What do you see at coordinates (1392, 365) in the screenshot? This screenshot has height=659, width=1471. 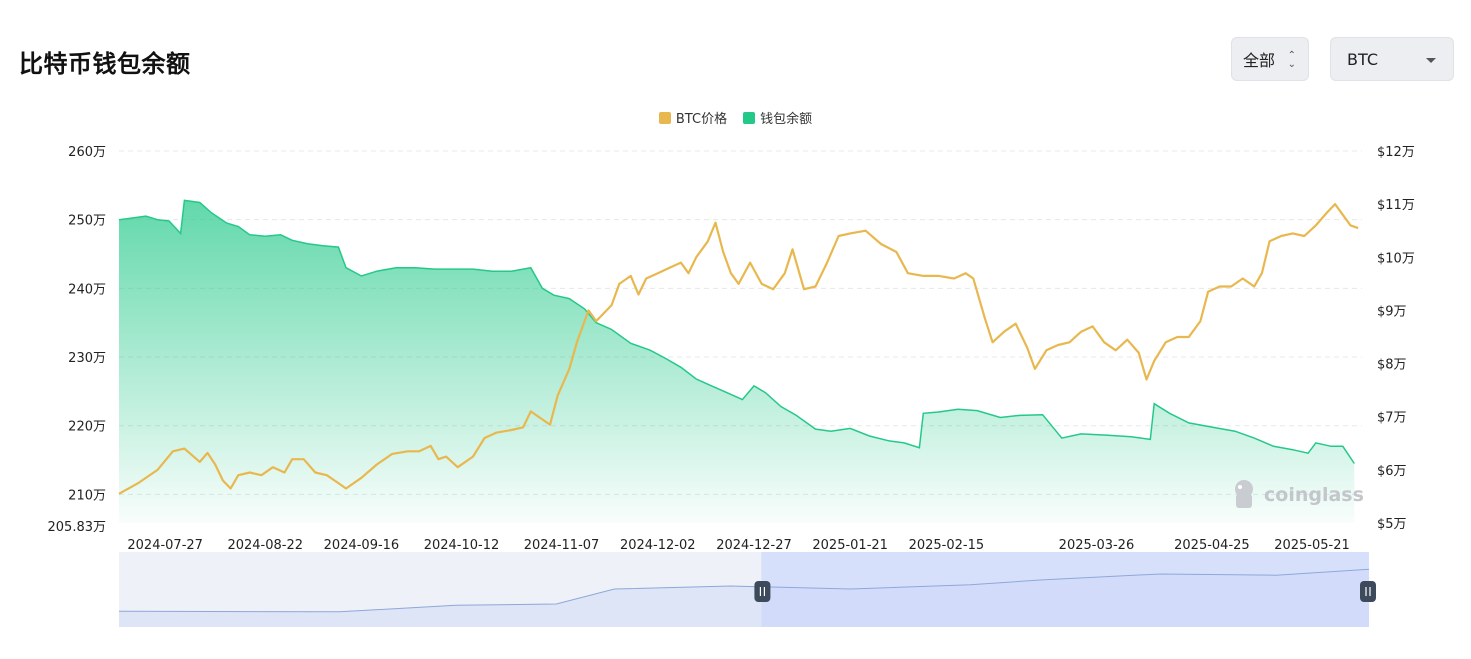 I see `right-axis-tick-label: $8万` at bounding box center [1392, 365].